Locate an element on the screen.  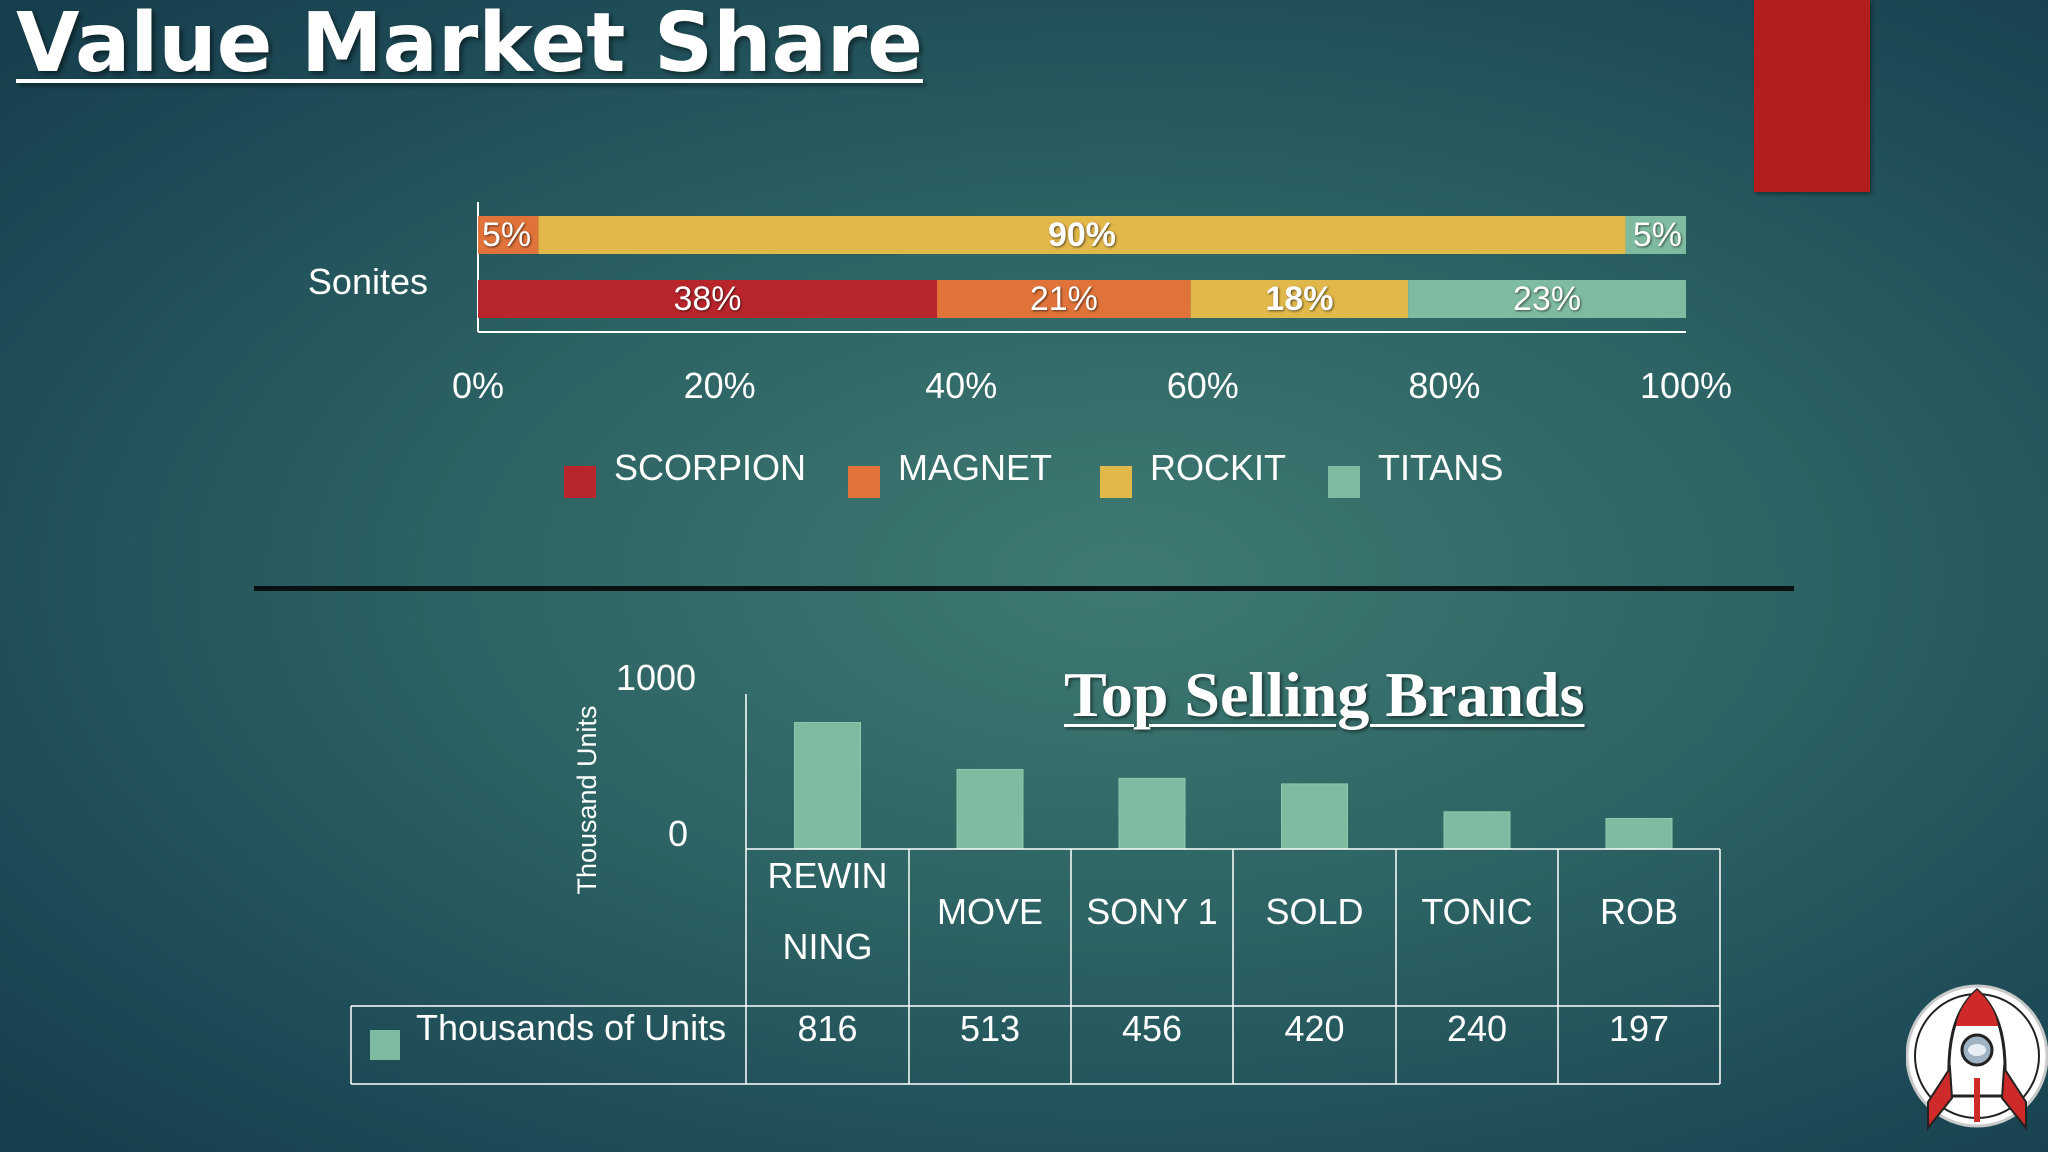
data-label: 23% is located at coordinates (1547, 299).